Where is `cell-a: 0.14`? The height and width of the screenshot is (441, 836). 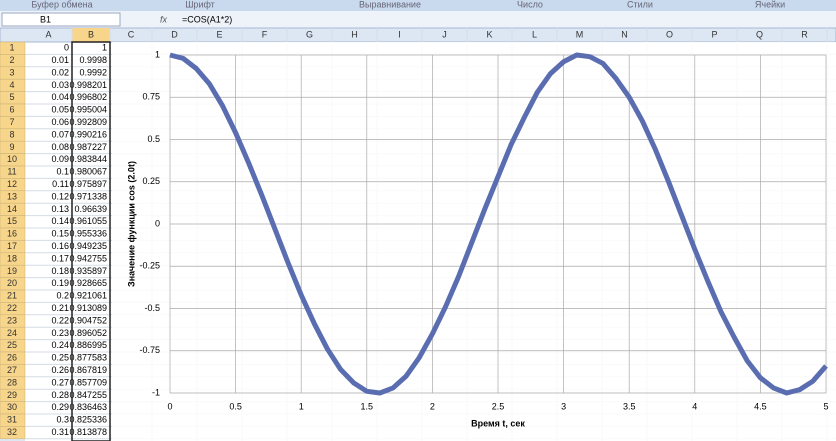
cell-a: 0.14 is located at coordinates (60, 221).